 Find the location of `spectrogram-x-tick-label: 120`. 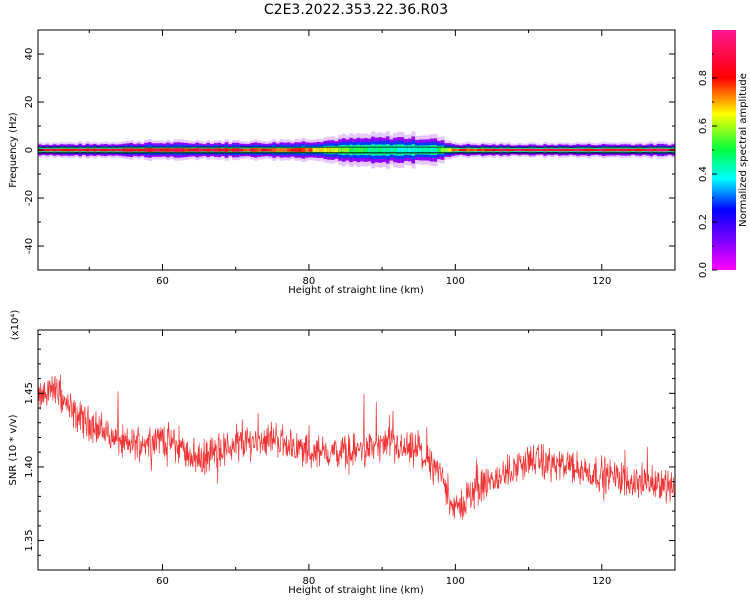

spectrogram-x-tick-label: 120 is located at coordinates (601, 281).